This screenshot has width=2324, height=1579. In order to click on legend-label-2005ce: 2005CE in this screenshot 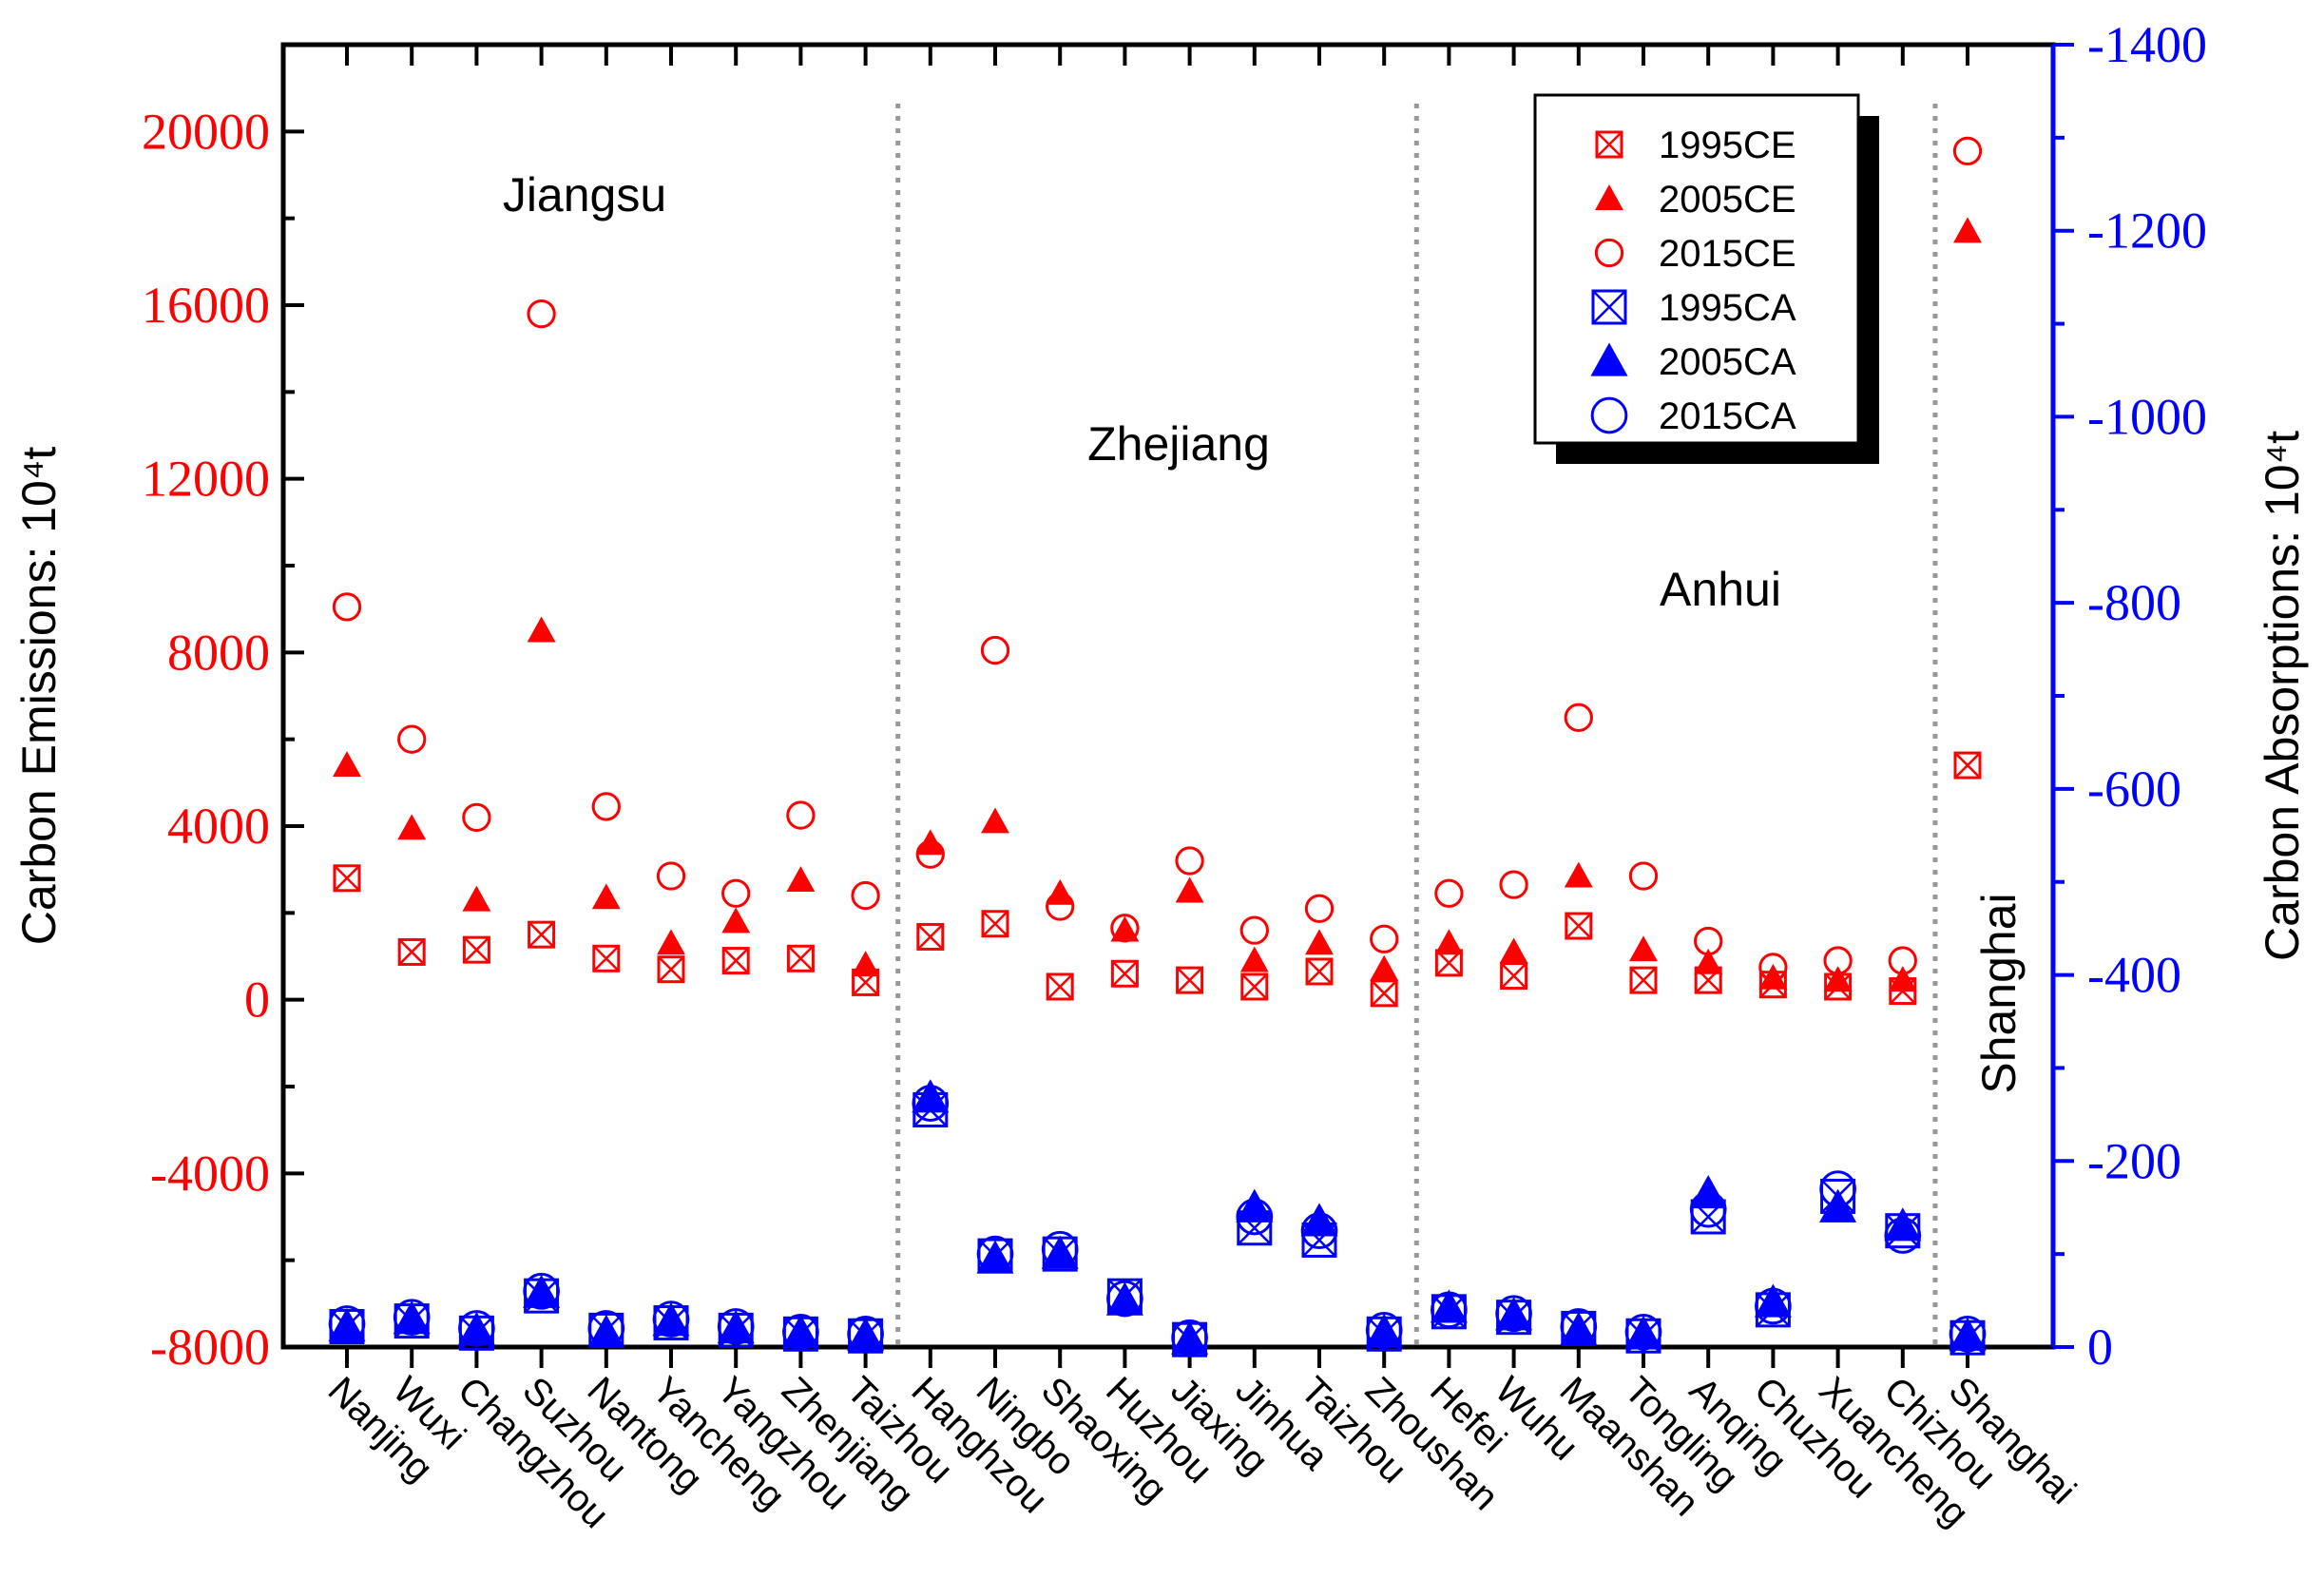, I will do `click(1728, 200)`.